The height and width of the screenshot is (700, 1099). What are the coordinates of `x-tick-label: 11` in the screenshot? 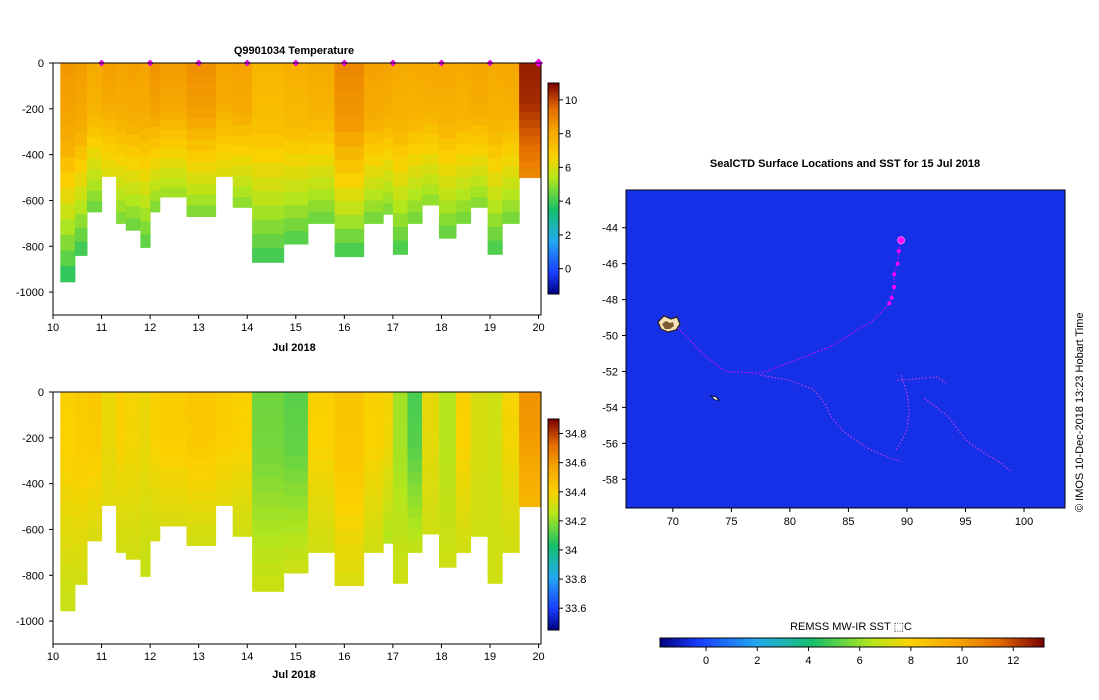 It's located at (101, 657).